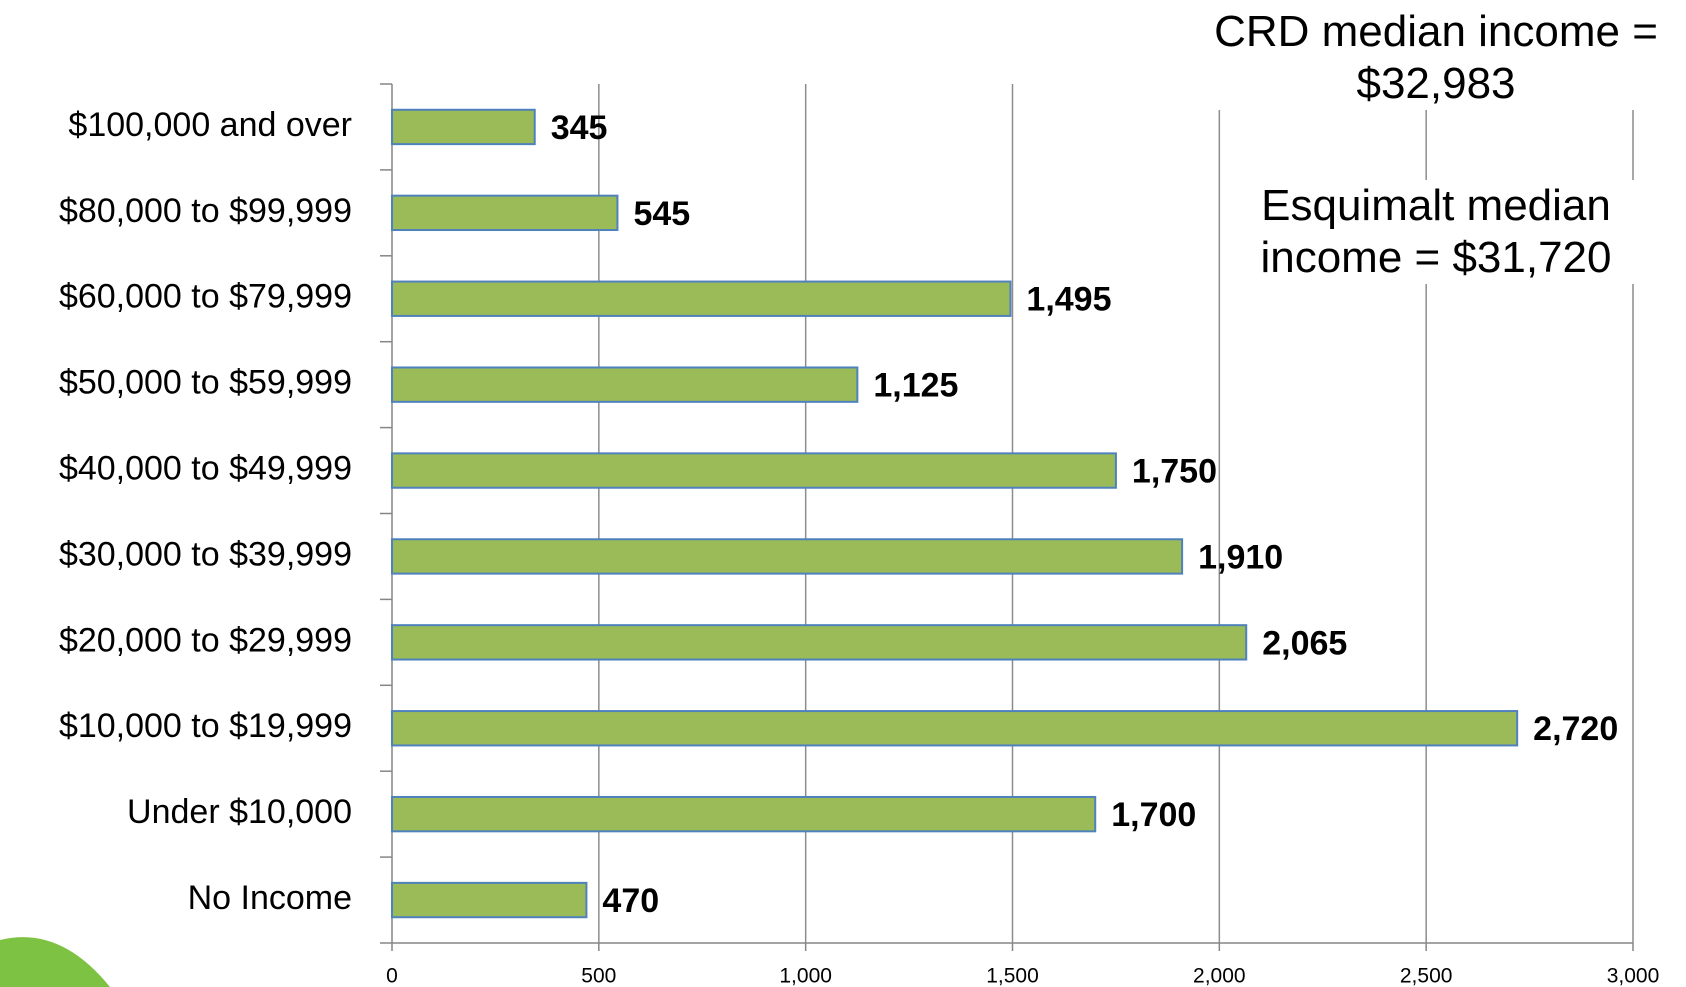 This screenshot has height=987, width=1686. What do you see at coordinates (205, 211) in the screenshot?
I see `y-tick-label: $80,000 to $99,999` at bounding box center [205, 211].